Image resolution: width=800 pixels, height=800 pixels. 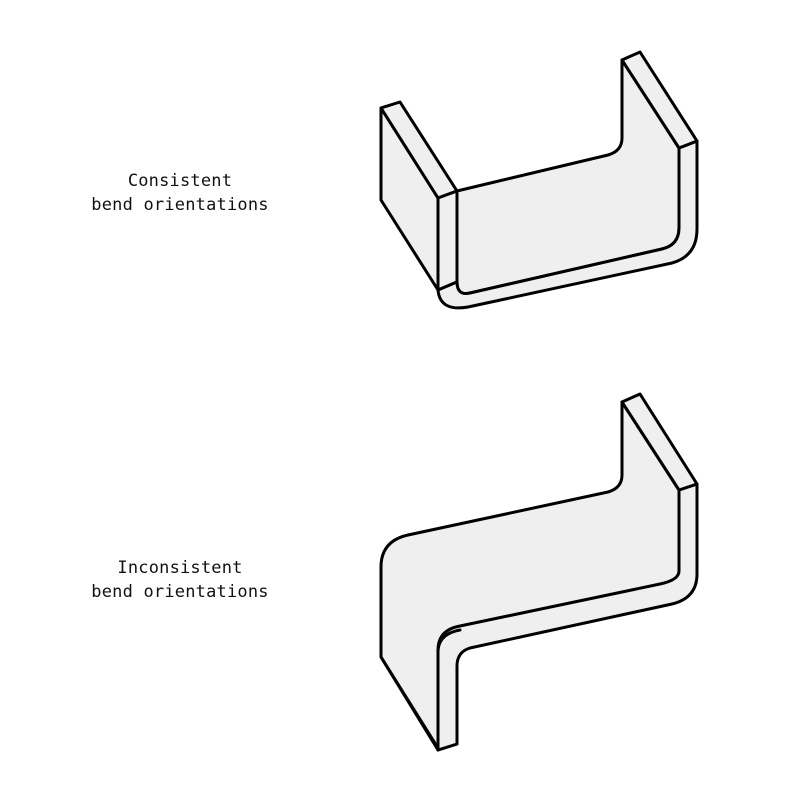 What do you see at coordinates (180, 181) in the screenshot?
I see `caption-line: Consistent` at bounding box center [180, 181].